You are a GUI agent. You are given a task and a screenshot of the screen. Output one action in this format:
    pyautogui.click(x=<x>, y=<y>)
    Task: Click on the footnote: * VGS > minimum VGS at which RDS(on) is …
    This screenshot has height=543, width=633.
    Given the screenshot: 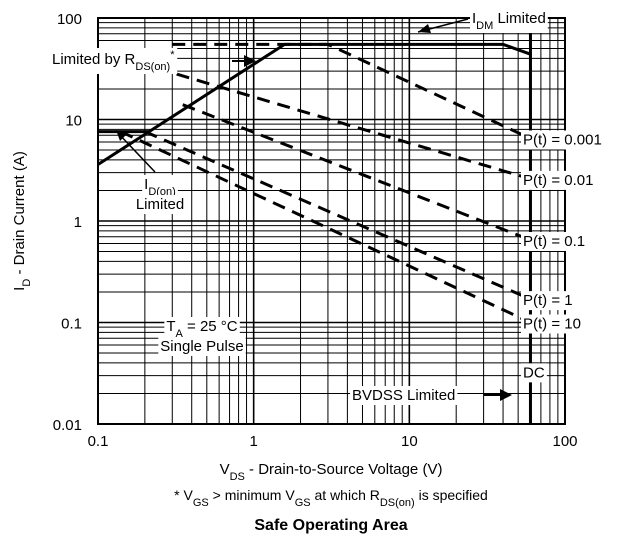 What is the action you would take?
    pyautogui.click(x=331, y=498)
    